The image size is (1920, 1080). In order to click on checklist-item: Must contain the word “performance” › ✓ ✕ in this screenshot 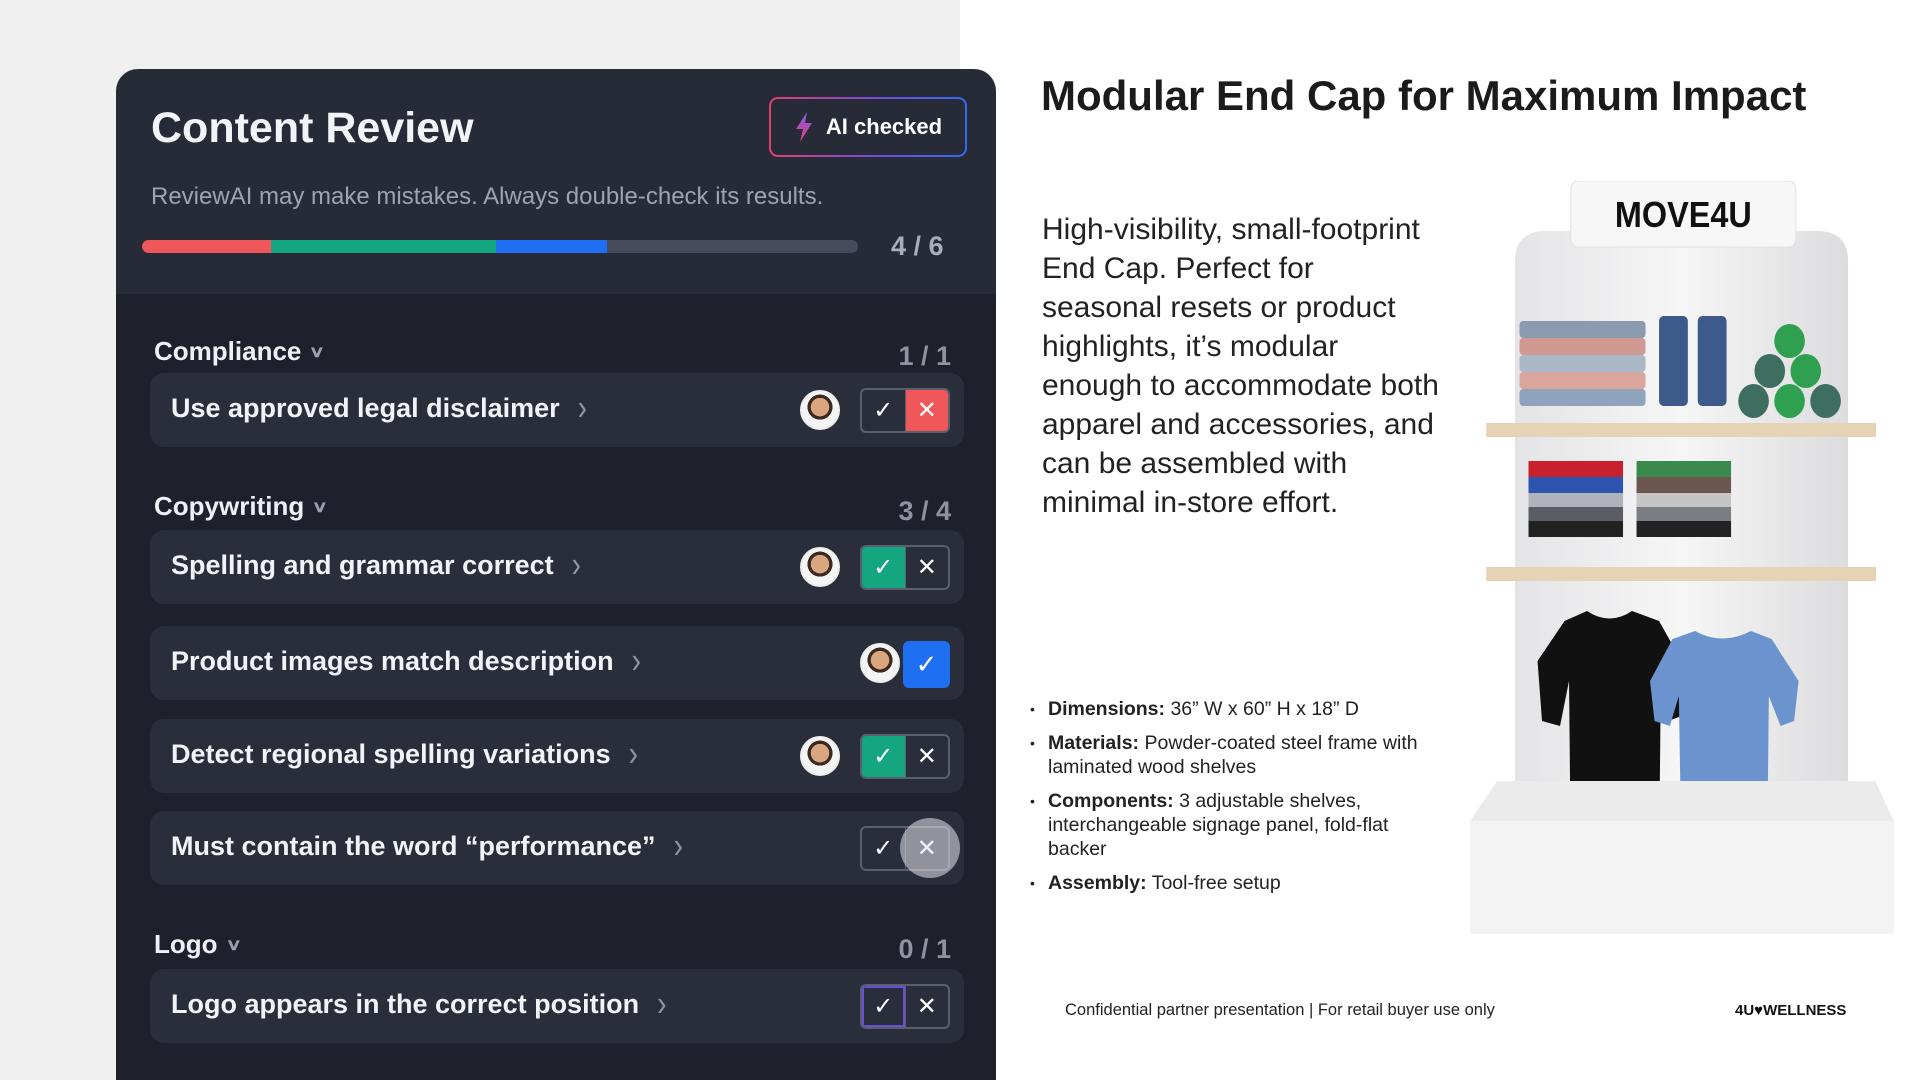, I will do `click(557, 848)`.